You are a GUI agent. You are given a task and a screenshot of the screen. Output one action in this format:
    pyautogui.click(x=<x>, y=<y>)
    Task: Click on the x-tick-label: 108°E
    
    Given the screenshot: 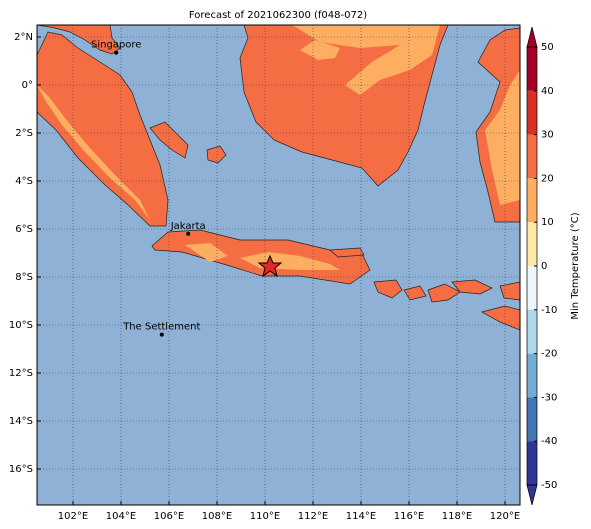 What is the action you would take?
    pyautogui.click(x=217, y=516)
    